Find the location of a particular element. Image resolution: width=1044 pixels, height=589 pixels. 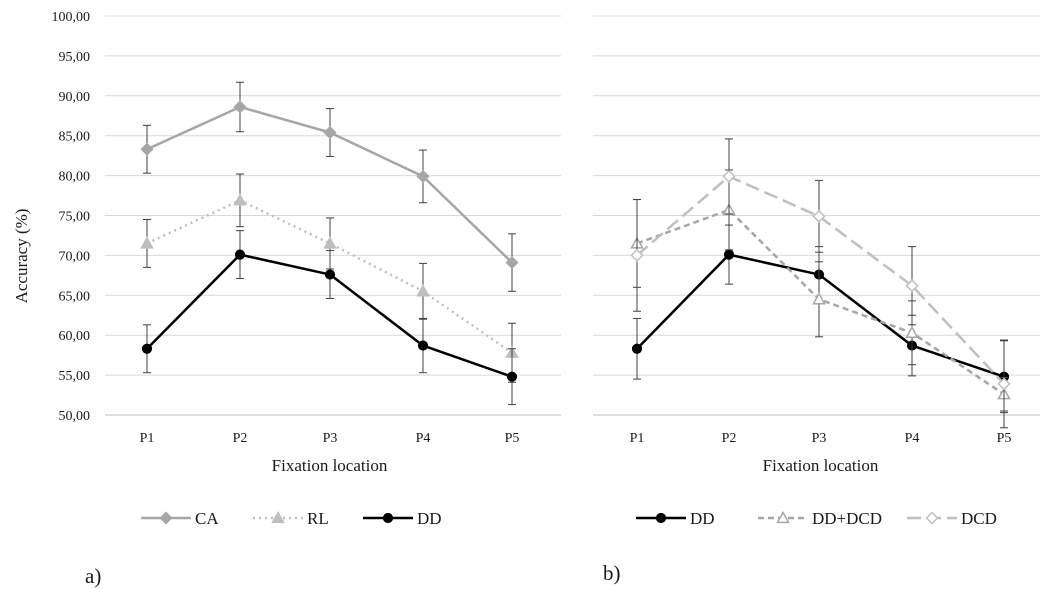

series-CA is located at coordinates (329, 186).